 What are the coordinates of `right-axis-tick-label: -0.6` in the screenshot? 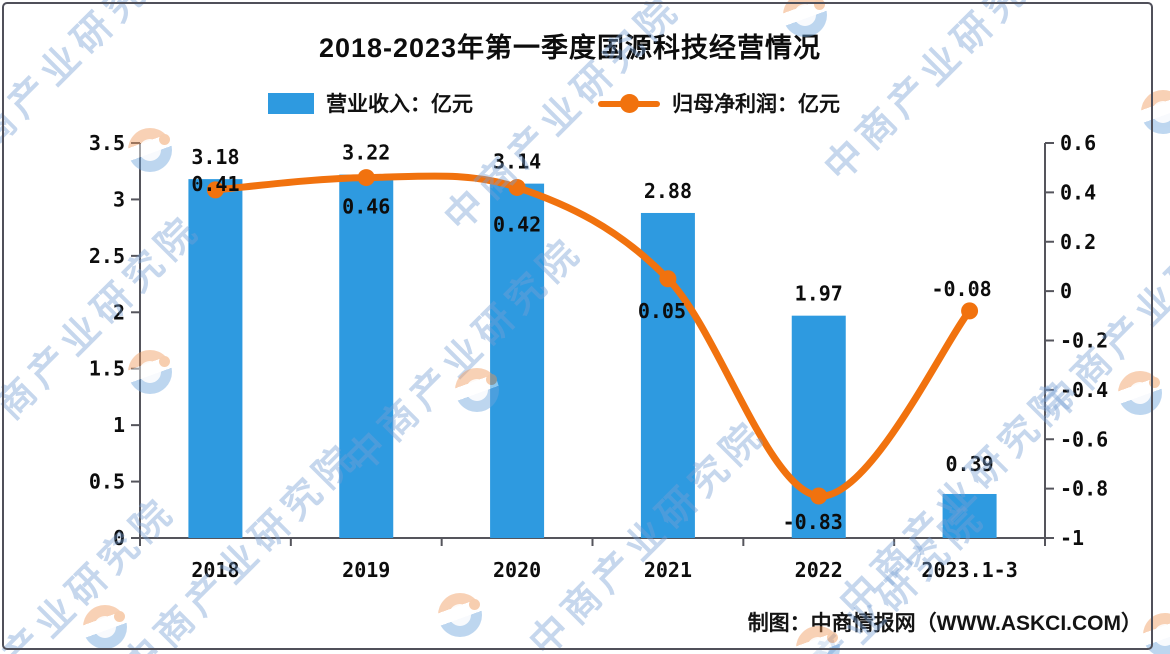 It's located at (1084, 439).